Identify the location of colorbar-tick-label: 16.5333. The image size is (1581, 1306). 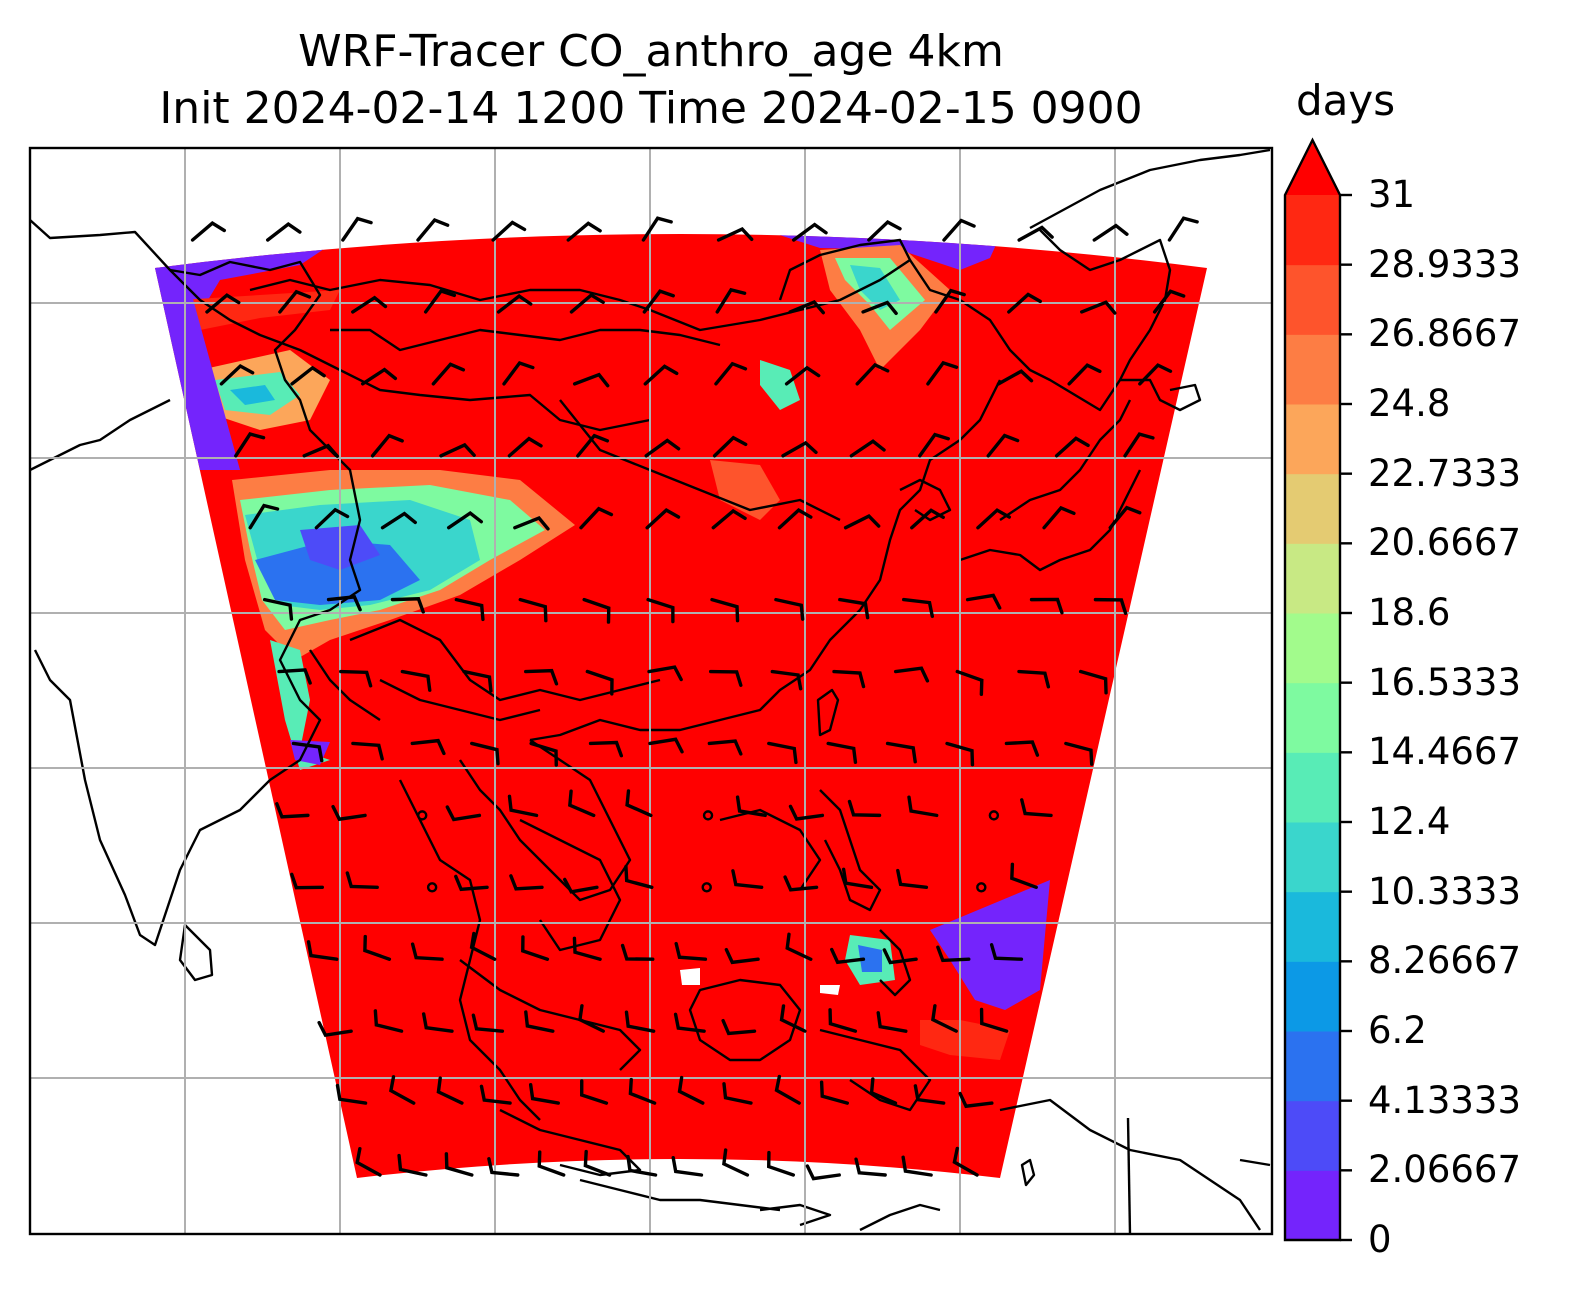
(1445, 682).